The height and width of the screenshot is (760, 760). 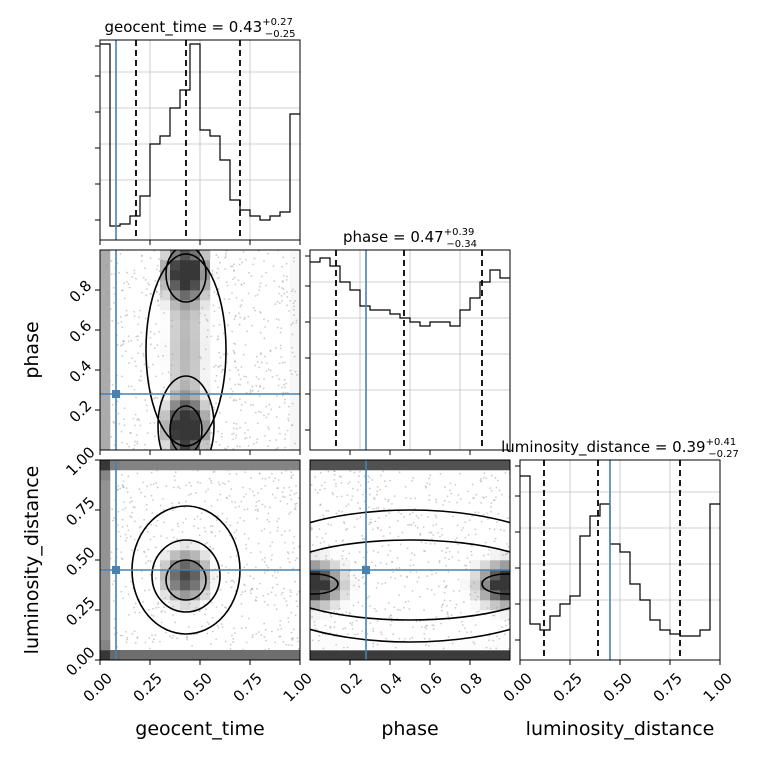 I want to click on y-tick-label-phase: 0.6, so click(x=81, y=332).